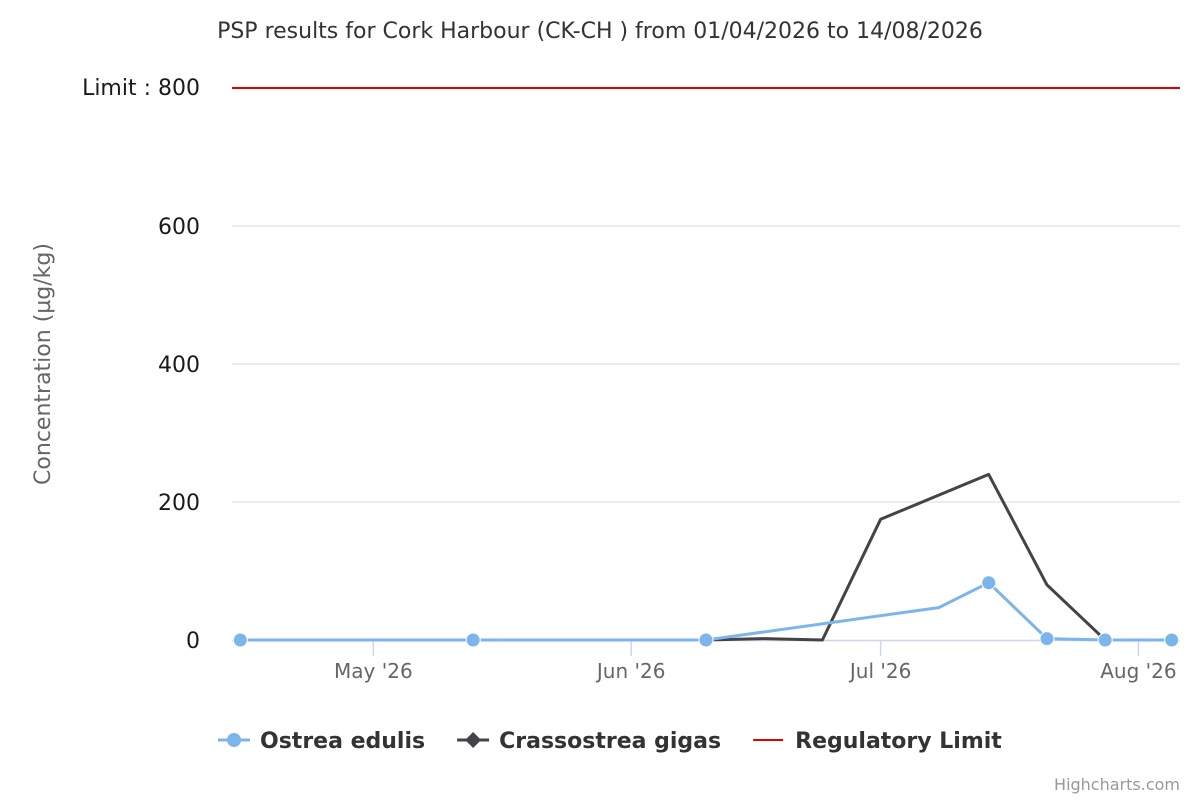 The image size is (1200, 800). What do you see at coordinates (141, 88) in the screenshot?
I see `limit-label: Limit : 800` at bounding box center [141, 88].